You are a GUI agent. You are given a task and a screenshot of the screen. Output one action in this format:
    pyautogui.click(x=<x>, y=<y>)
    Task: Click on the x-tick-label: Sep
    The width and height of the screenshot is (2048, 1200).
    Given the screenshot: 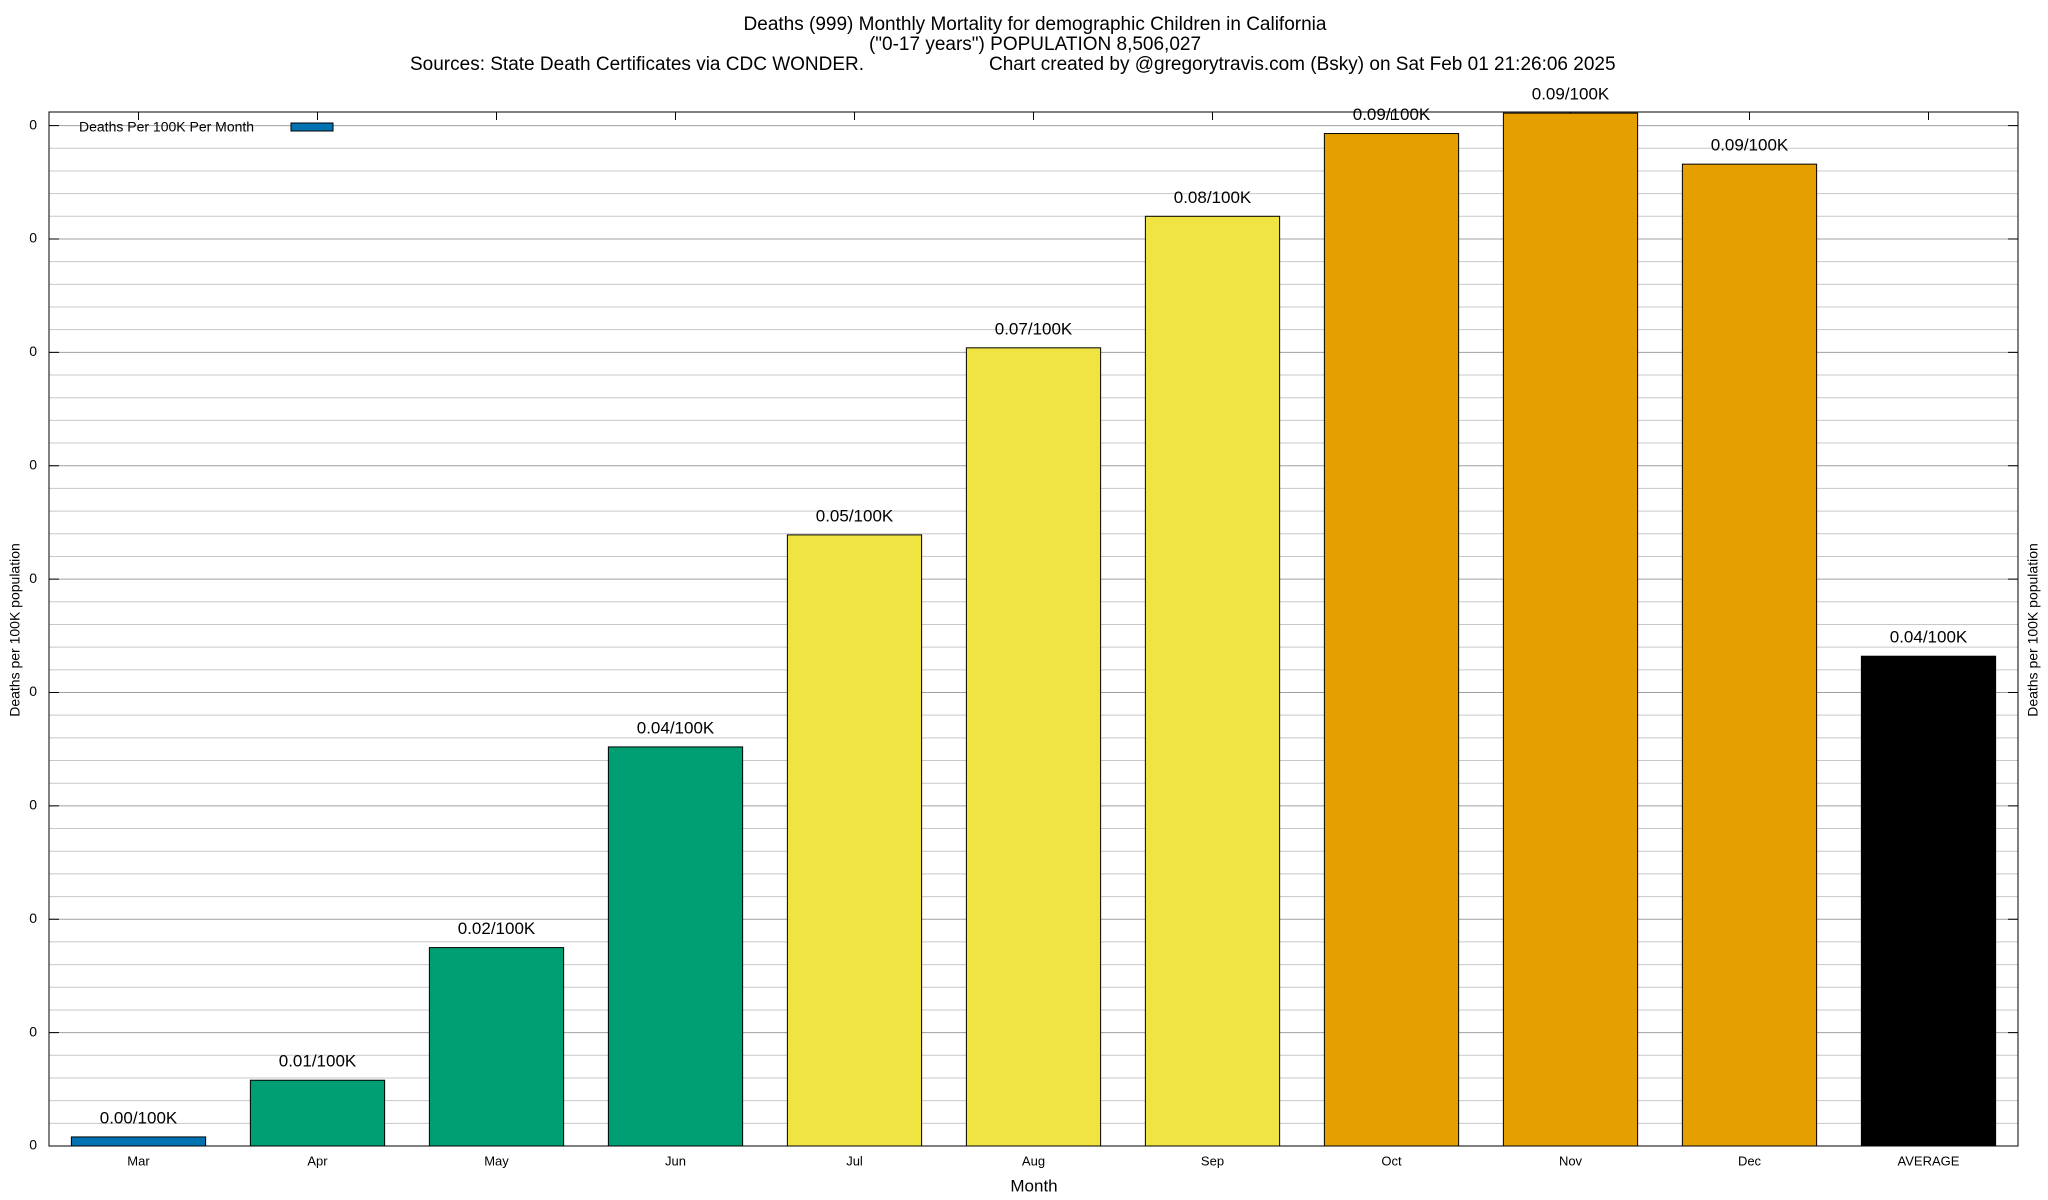 What is the action you would take?
    pyautogui.click(x=1212, y=1160)
    